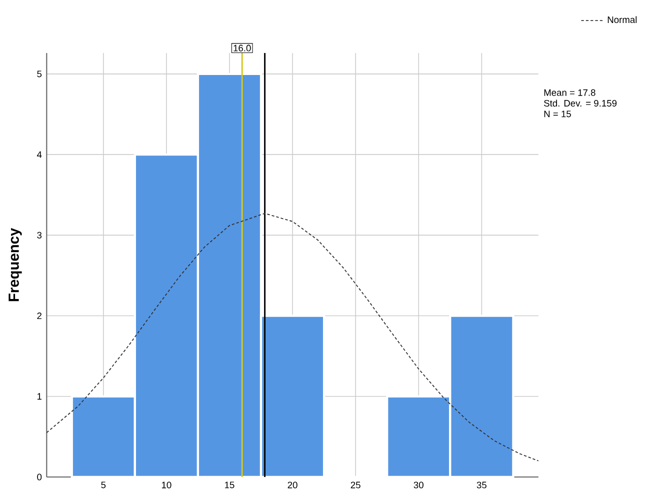 This screenshot has width=648, height=495. I want to click on text: Mean = 17.8, so click(570, 92).